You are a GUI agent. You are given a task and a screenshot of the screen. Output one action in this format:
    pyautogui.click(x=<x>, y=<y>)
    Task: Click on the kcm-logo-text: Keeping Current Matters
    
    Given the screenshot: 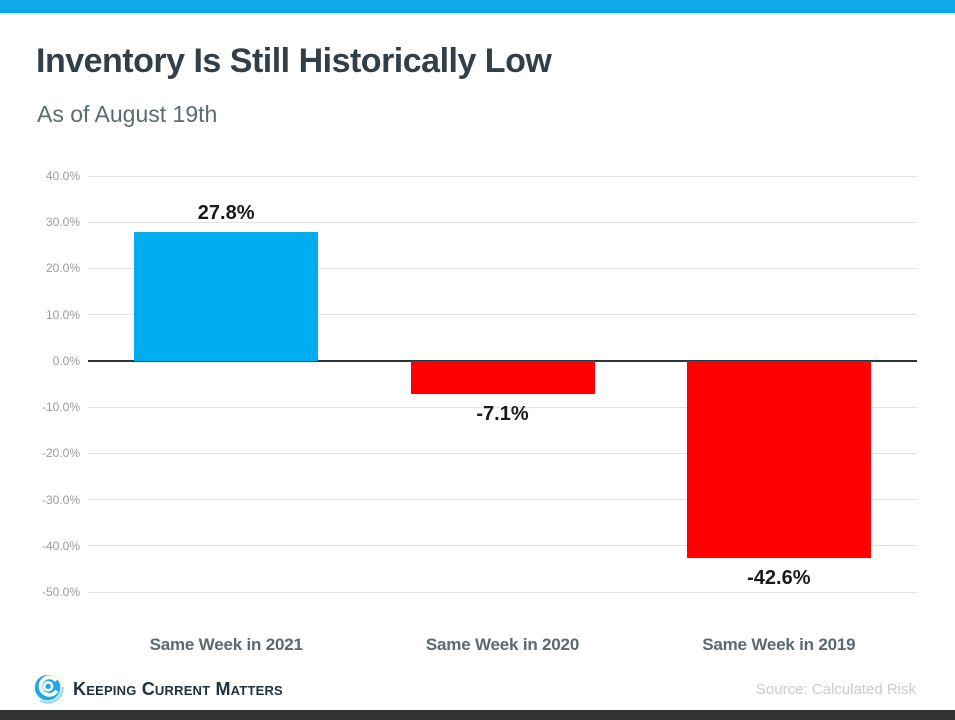 What is the action you would take?
    pyautogui.click(x=178, y=689)
    